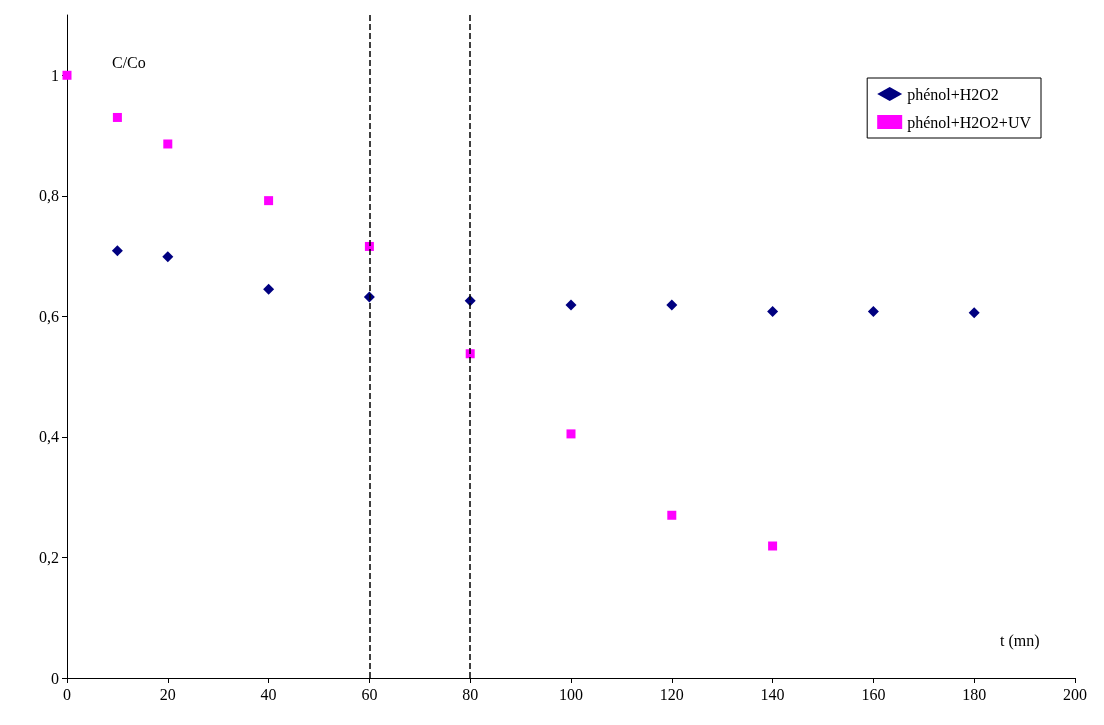  What do you see at coordinates (969, 122) in the screenshot?
I see `legend-label: phénol+H2O2+UV` at bounding box center [969, 122].